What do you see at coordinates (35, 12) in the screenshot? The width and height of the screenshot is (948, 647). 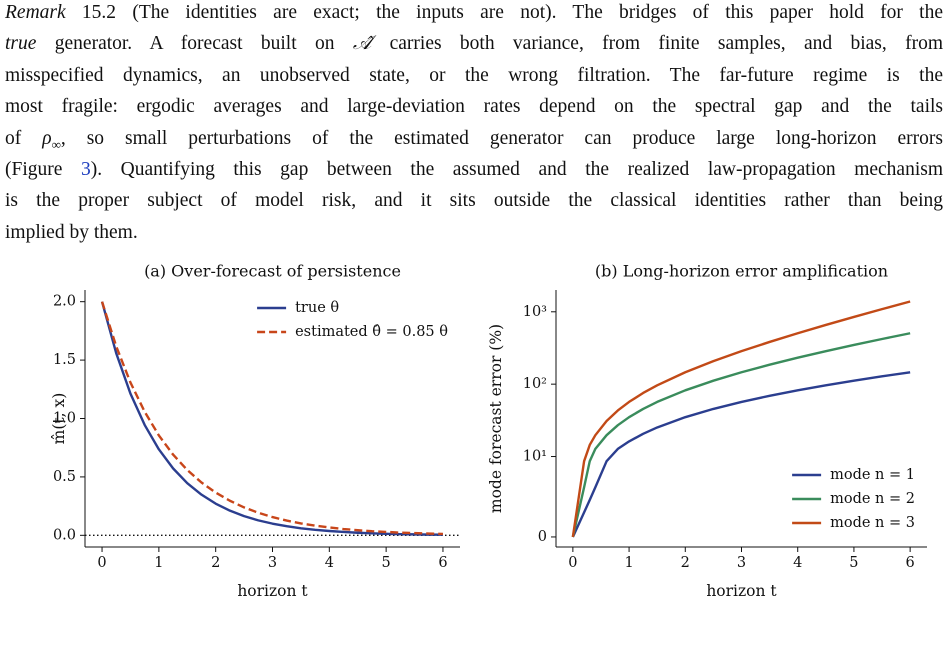 I see `text-run: Remark` at bounding box center [35, 12].